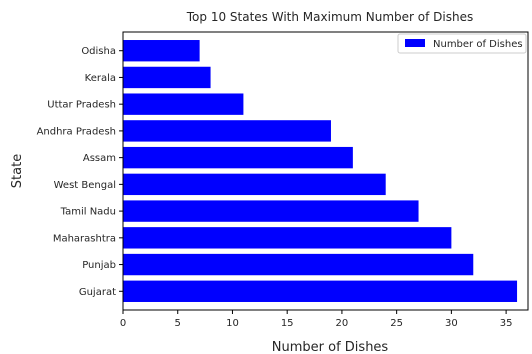 Image resolution: width=532 pixels, height=354 pixels. What do you see at coordinates (17, 171) in the screenshot?
I see `y-axis-label: State` at bounding box center [17, 171].